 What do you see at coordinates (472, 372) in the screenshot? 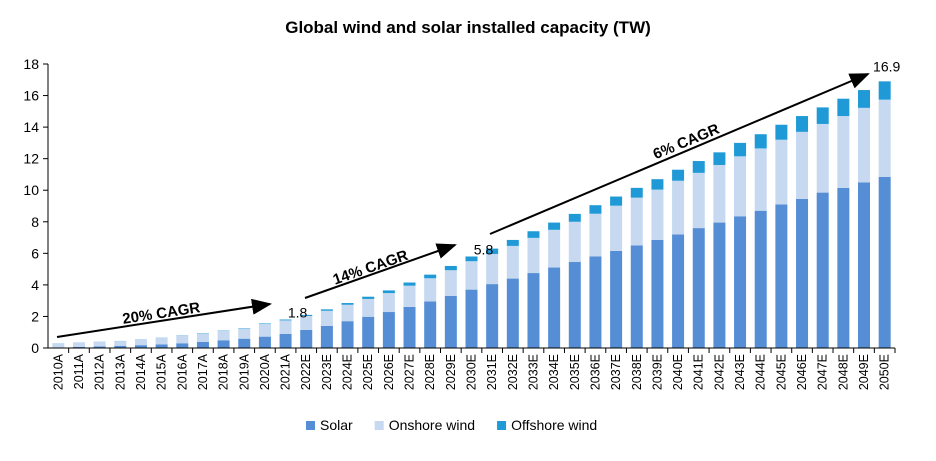
I see `x-tick-label: 2030E` at bounding box center [472, 372].